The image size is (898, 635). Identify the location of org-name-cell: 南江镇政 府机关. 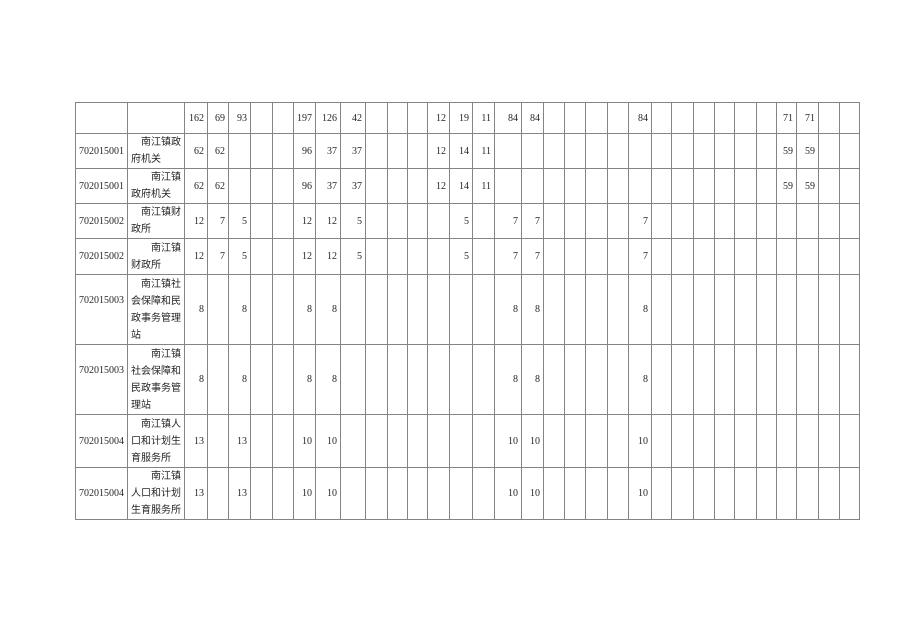
(156, 151).